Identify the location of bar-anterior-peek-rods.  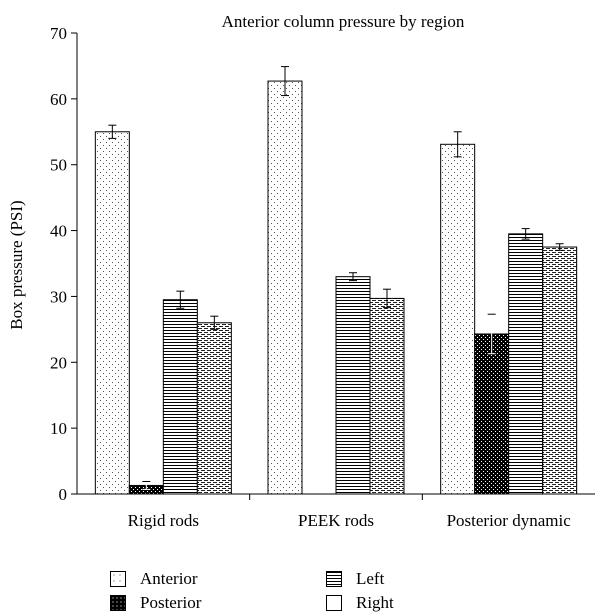
(285, 287).